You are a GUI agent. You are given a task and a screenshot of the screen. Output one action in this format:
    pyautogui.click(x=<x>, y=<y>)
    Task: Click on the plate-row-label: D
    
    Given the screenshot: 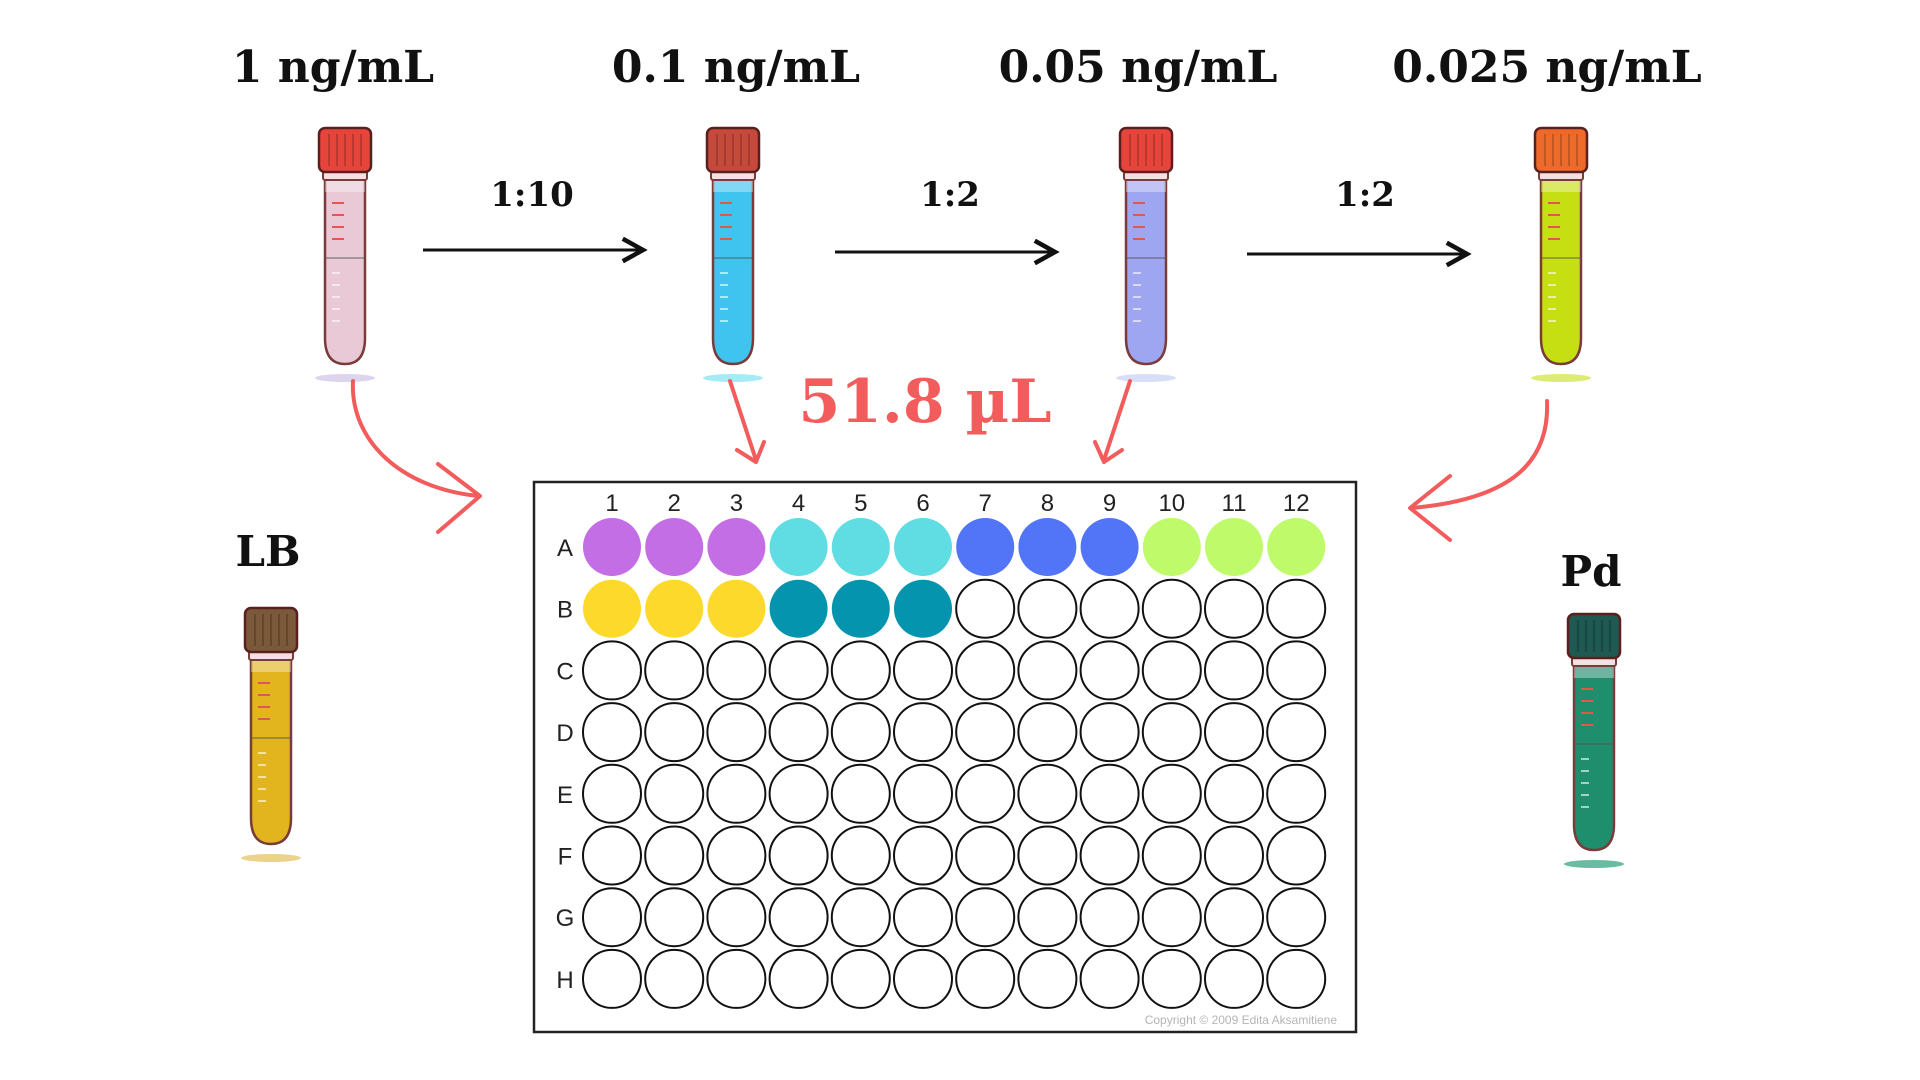 What is the action you would take?
    pyautogui.click(x=564, y=733)
    